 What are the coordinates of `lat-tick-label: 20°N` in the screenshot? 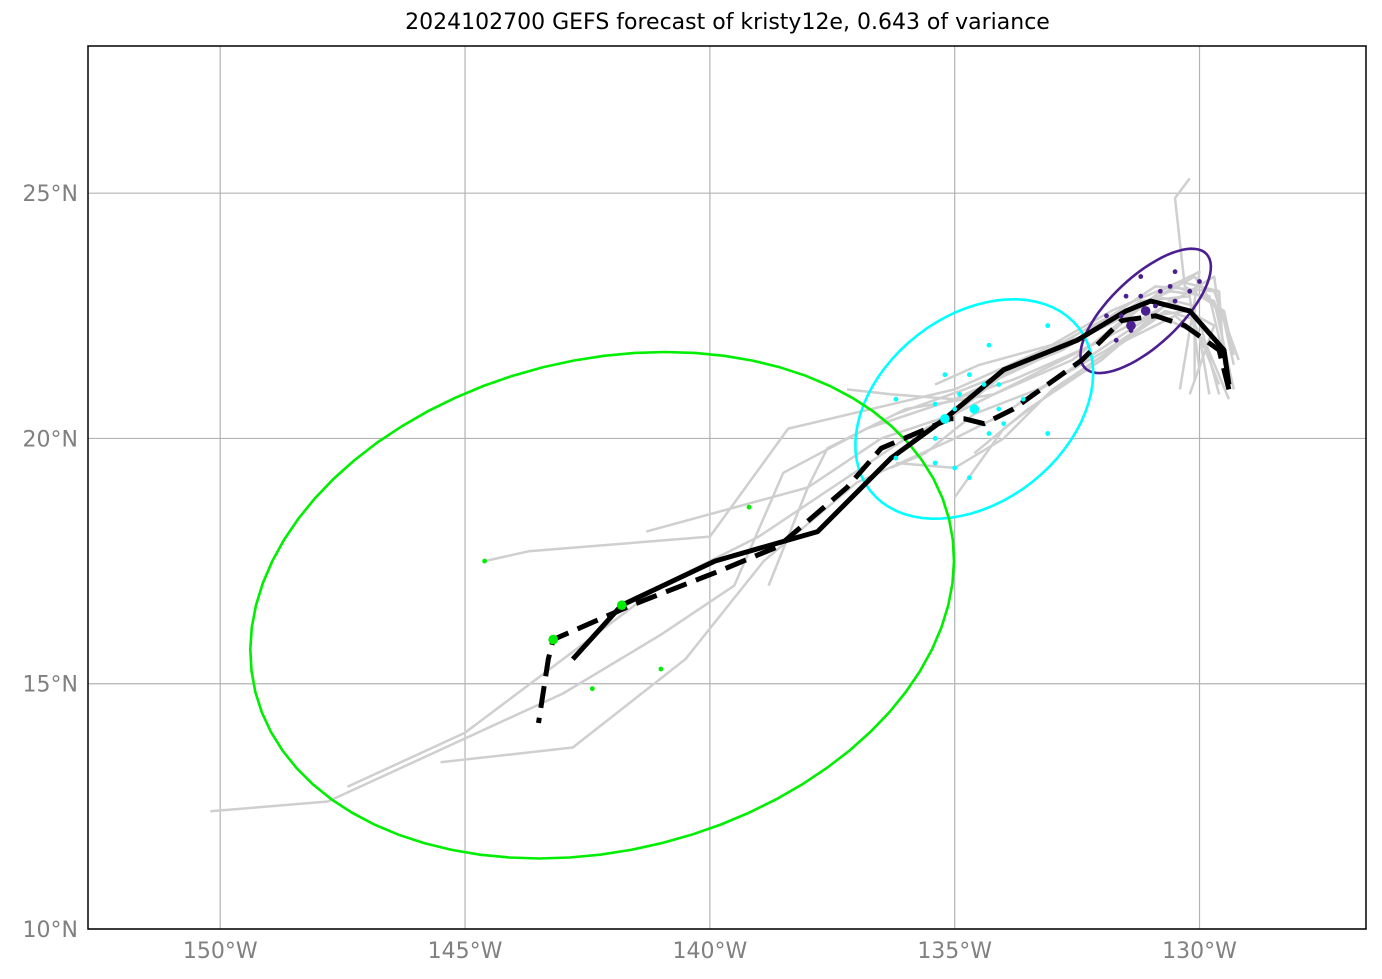 It's located at (50, 439).